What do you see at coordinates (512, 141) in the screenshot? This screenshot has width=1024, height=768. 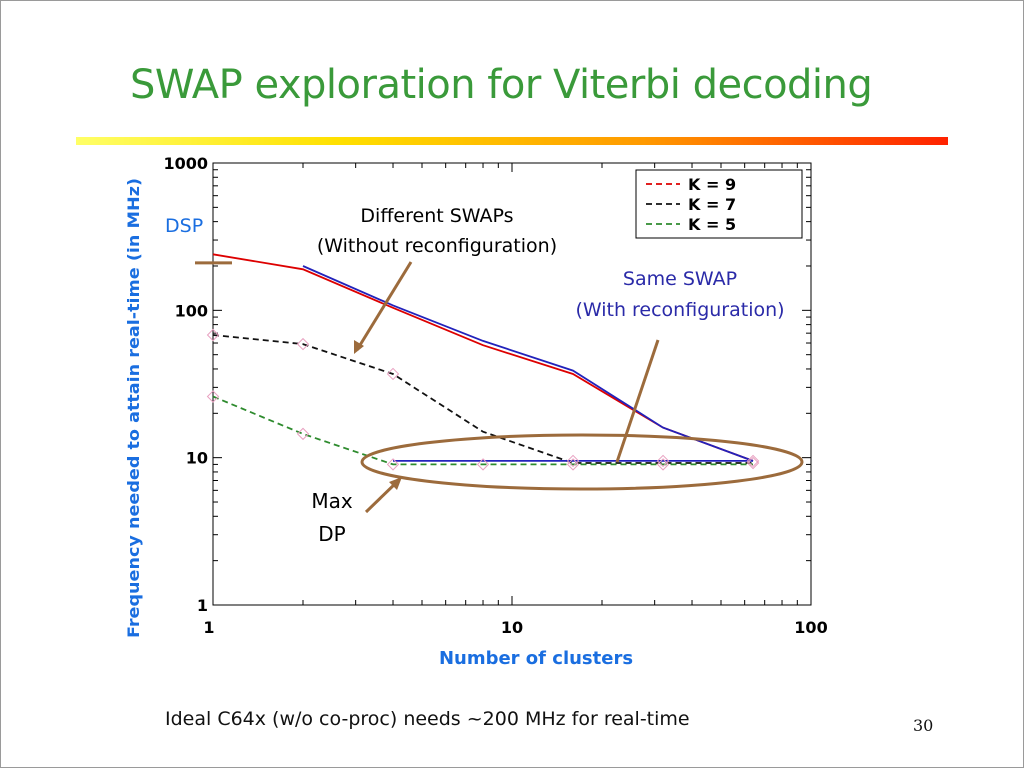 I see `title-underline-bar` at bounding box center [512, 141].